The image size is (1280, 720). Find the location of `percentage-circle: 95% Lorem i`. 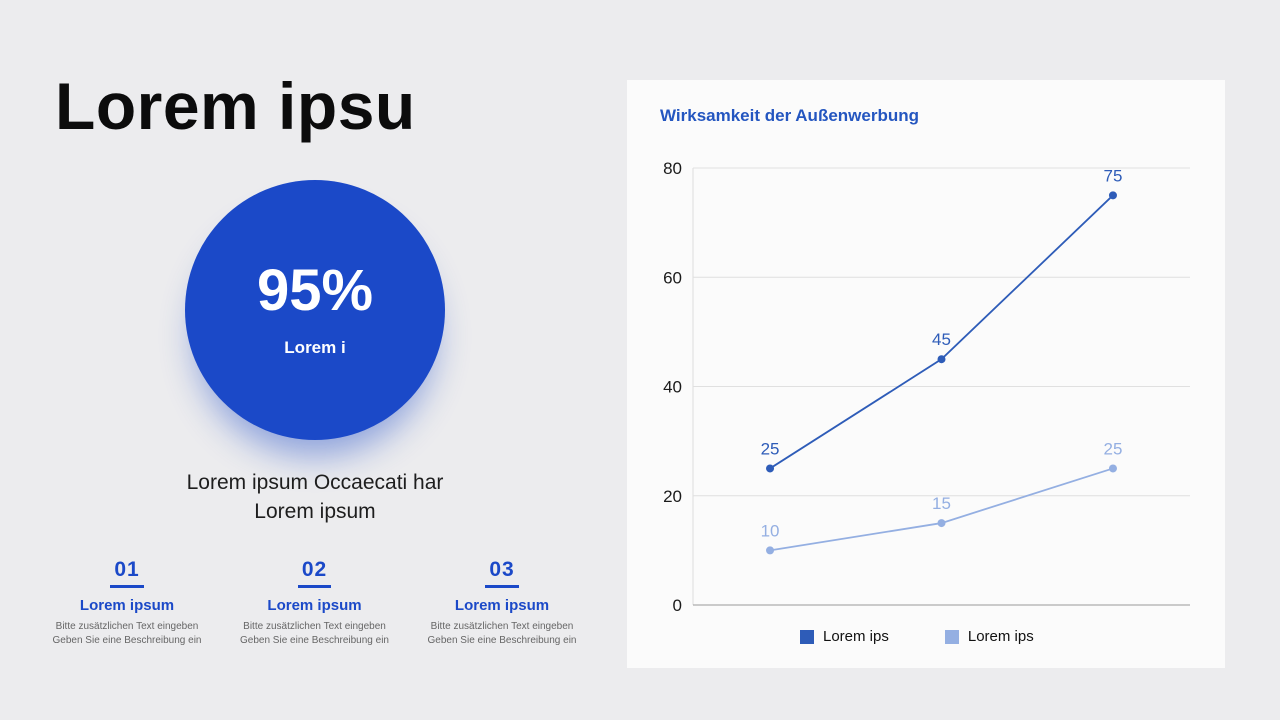

percentage-circle: 95% Lorem i is located at coordinates (315, 310).